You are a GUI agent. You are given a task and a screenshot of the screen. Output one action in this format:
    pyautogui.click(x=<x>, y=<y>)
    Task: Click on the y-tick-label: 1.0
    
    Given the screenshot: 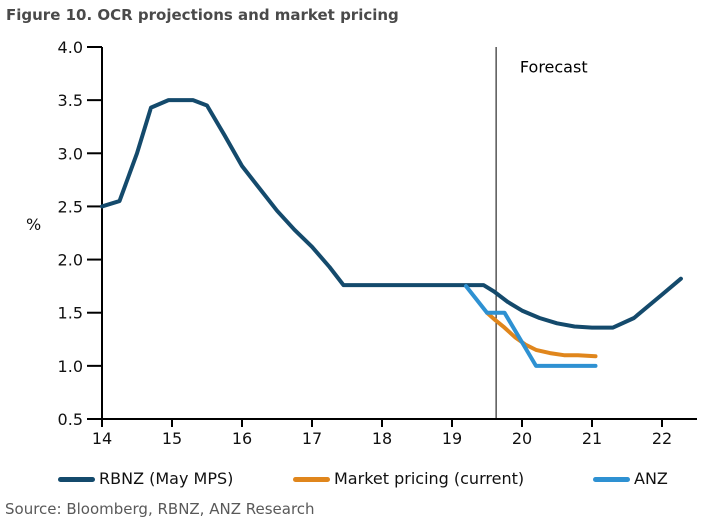 What is the action you would take?
    pyautogui.click(x=70, y=366)
    